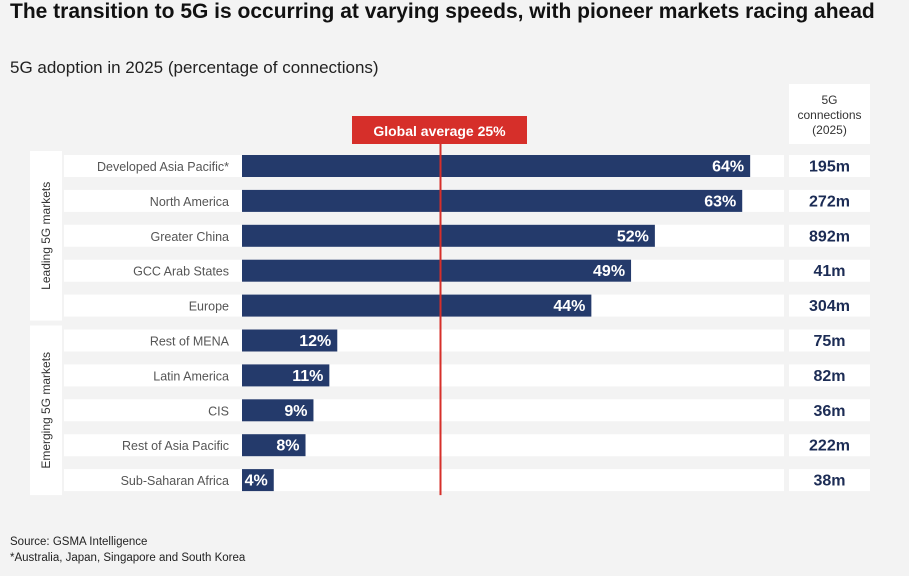 This screenshot has height=576, width=909. I want to click on bar-value-label: 44%, so click(569, 306).